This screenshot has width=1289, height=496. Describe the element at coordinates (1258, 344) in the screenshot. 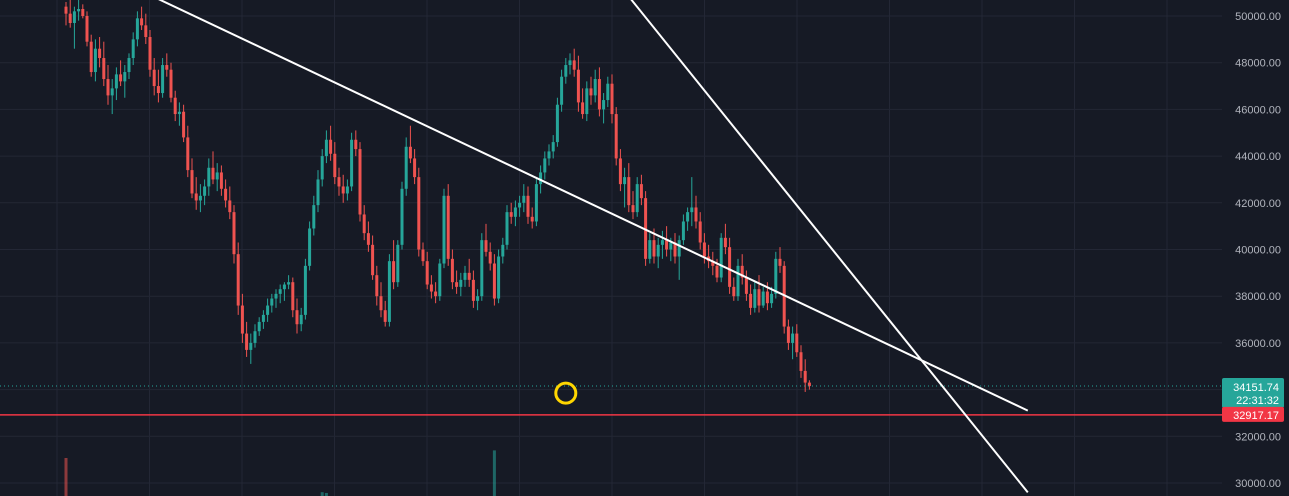

I see `price-tick-label: 36000.00` at that location.